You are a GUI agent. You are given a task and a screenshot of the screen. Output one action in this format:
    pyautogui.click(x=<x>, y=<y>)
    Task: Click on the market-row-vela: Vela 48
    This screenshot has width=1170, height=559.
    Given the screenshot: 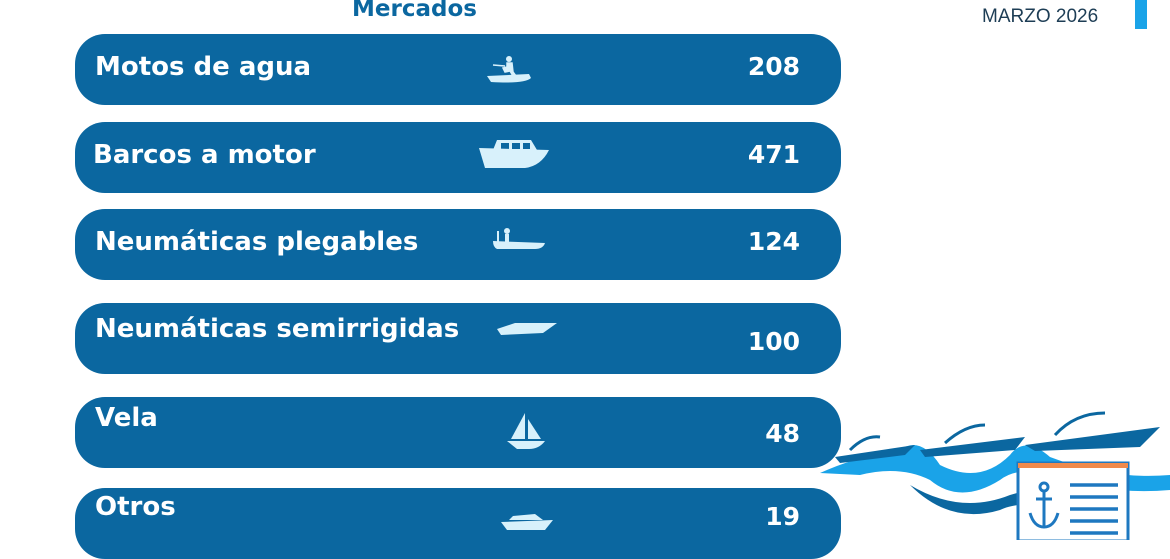 What is the action you would take?
    pyautogui.click(x=458, y=432)
    